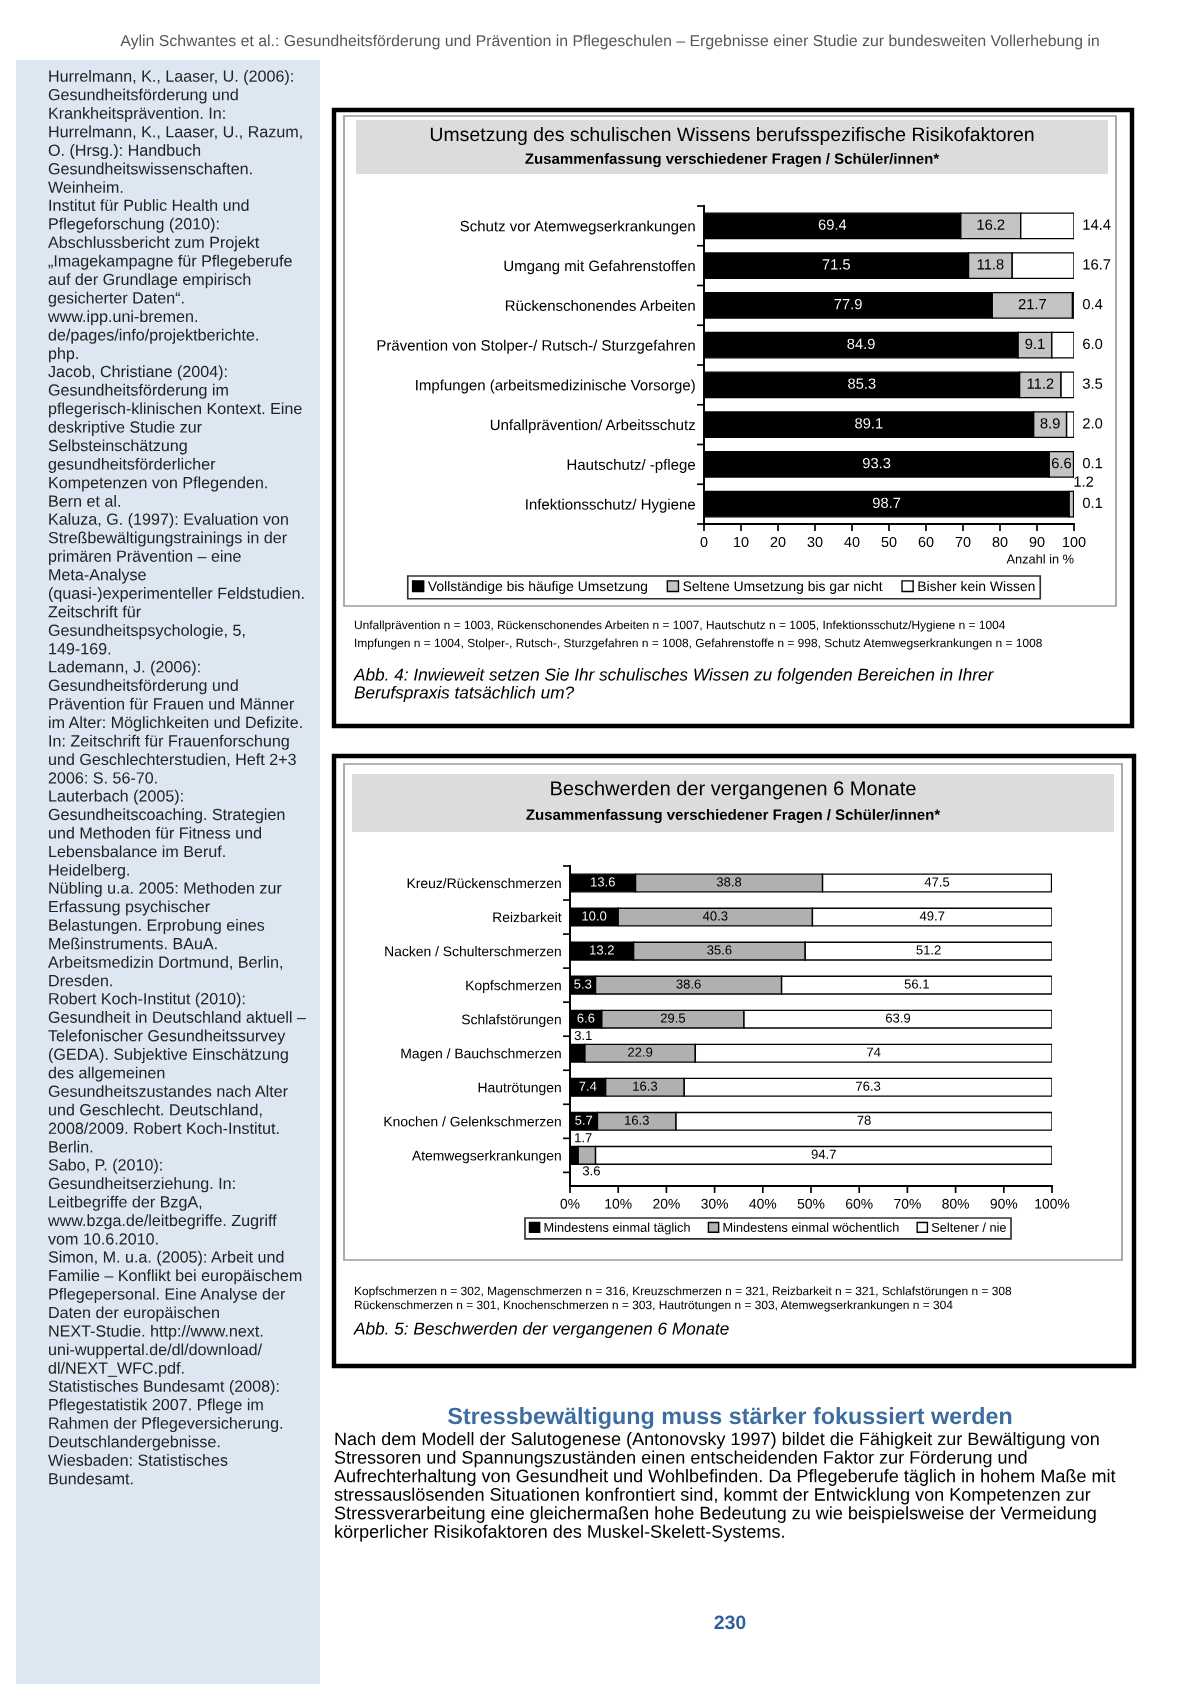 The image size is (1190, 1684). I want to click on caption: Abb. 5: Beschwerden der vergangenen 6 Monate, so click(541, 1330).